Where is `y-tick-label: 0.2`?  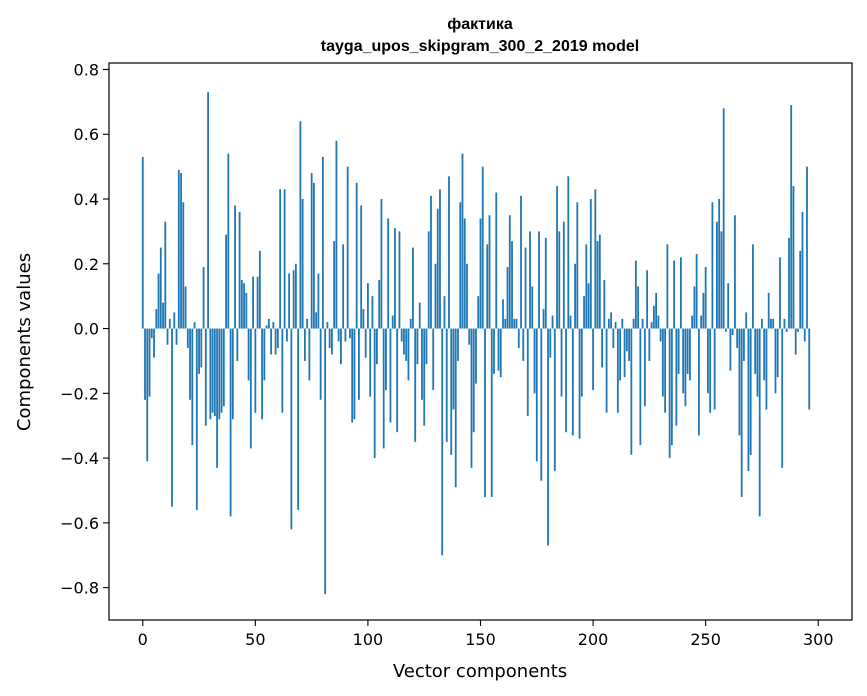
y-tick-label: 0.2 is located at coordinates (86, 264).